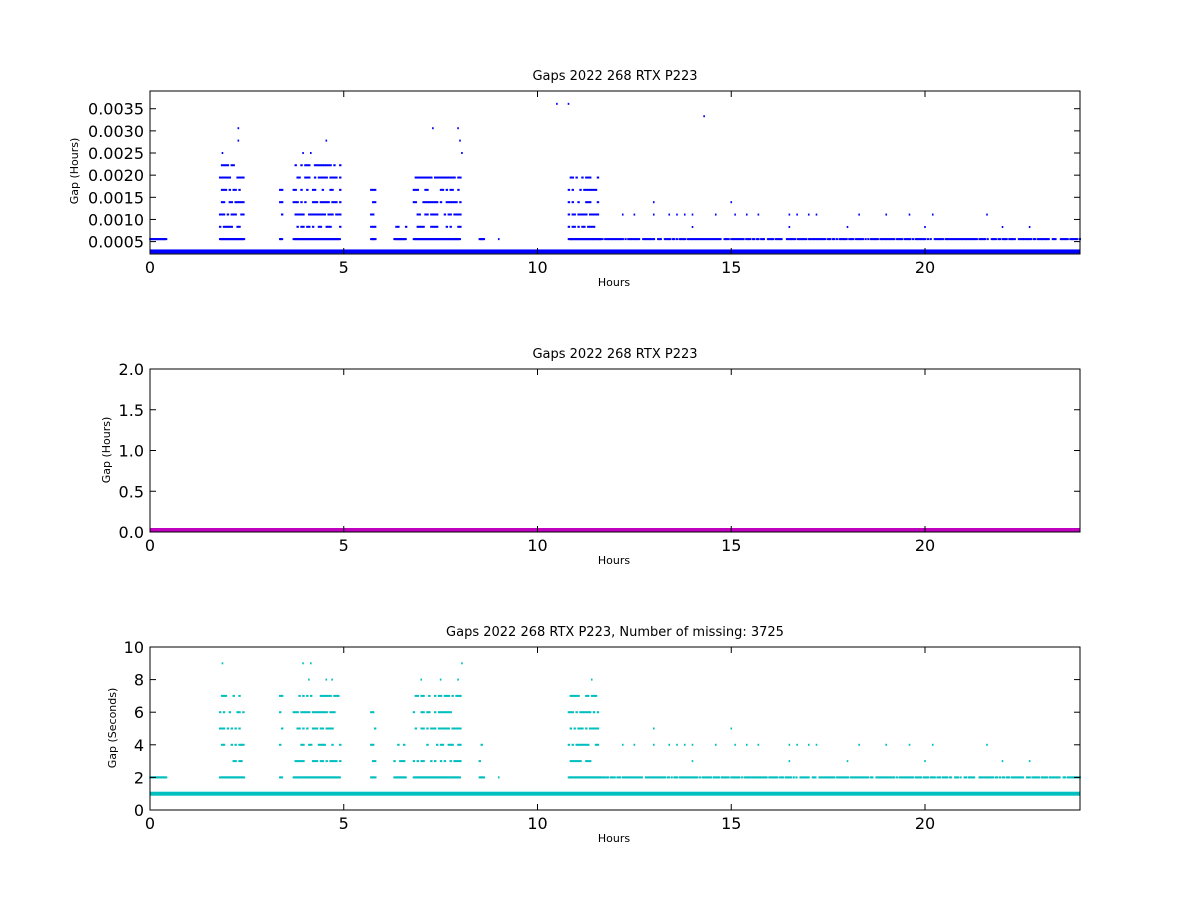 The height and width of the screenshot is (900, 1200). I want to click on x-axis-label: Hours, so click(614, 282).